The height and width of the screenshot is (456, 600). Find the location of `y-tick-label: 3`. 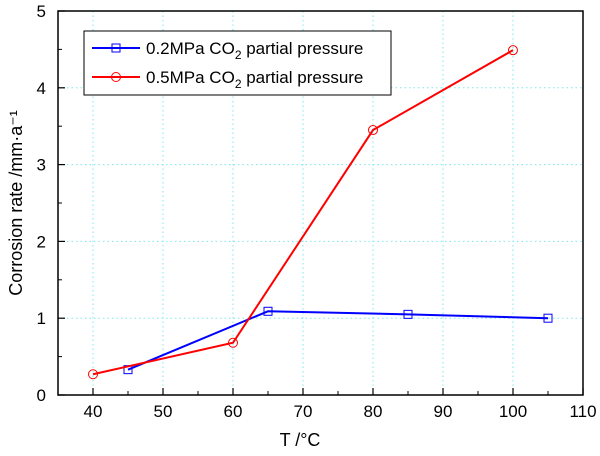

y-tick-label: 3 is located at coordinates (41, 165).